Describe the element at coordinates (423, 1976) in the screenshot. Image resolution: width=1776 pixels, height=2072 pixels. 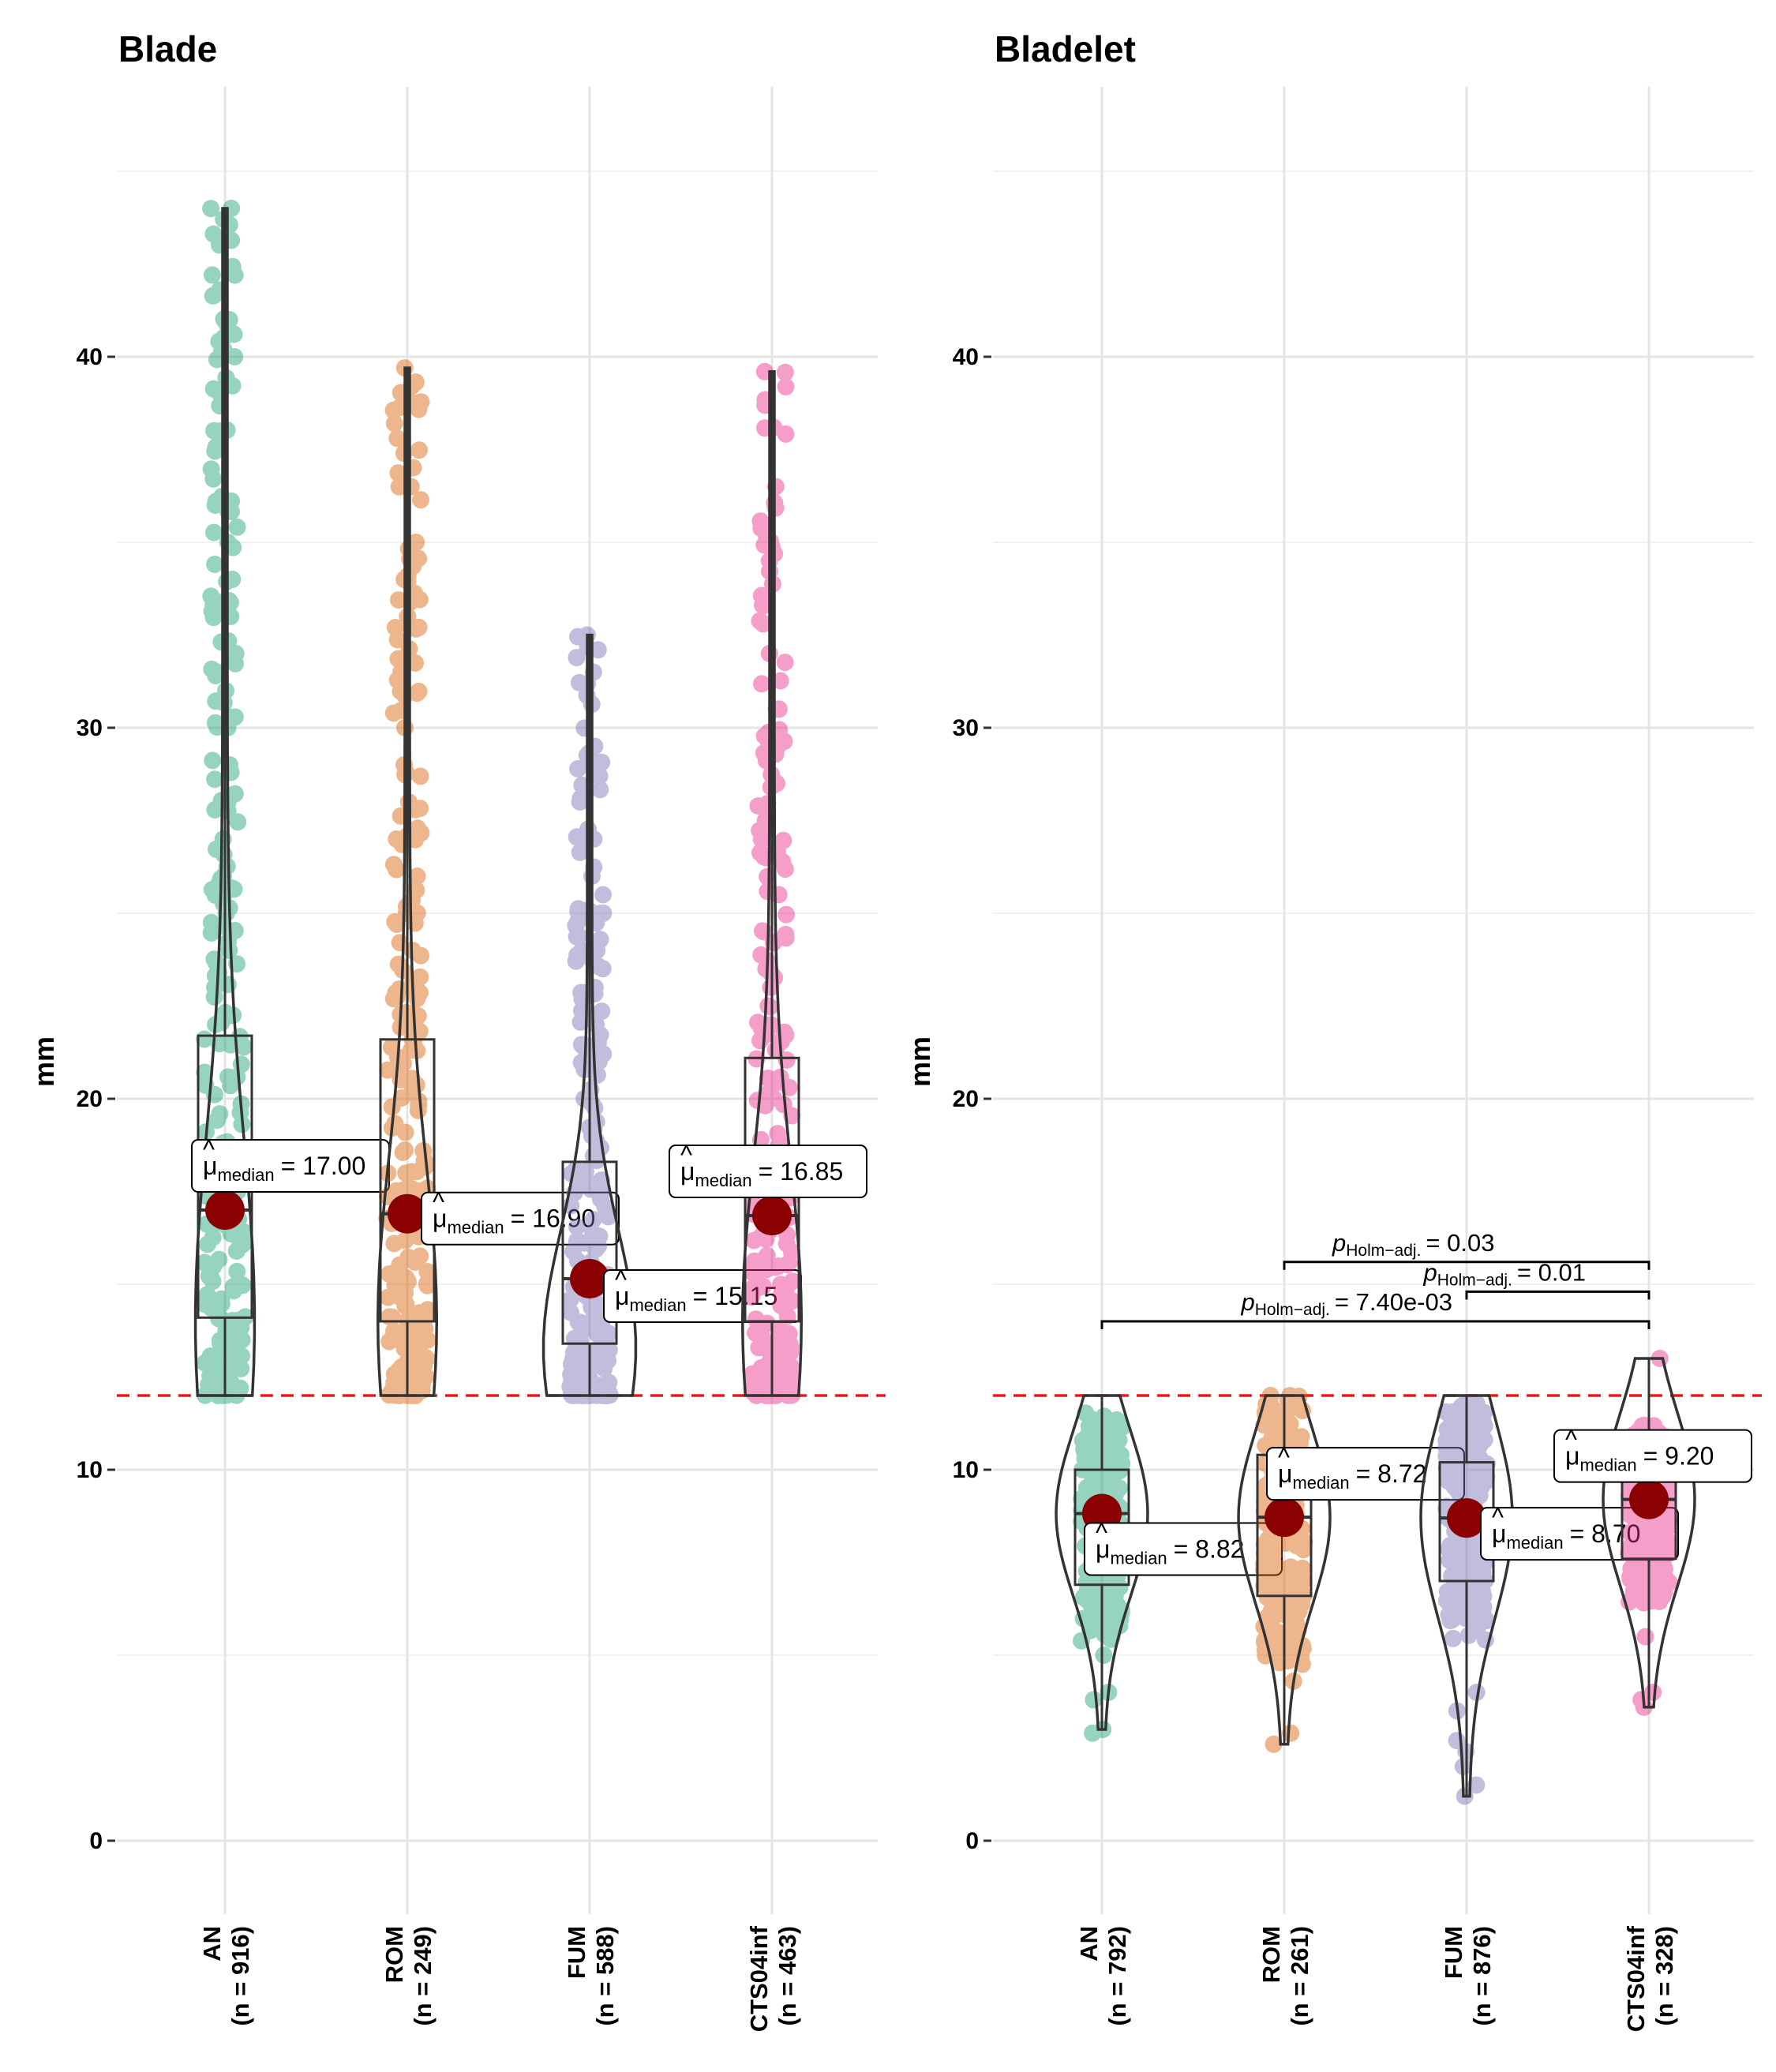
I see `x-tick-count: (n = 249)` at that location.